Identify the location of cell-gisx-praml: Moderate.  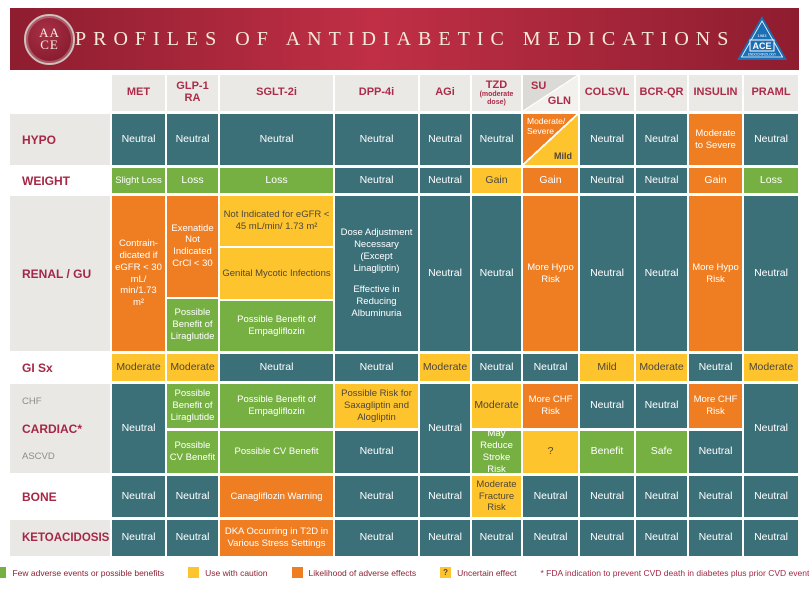
(771, 367).